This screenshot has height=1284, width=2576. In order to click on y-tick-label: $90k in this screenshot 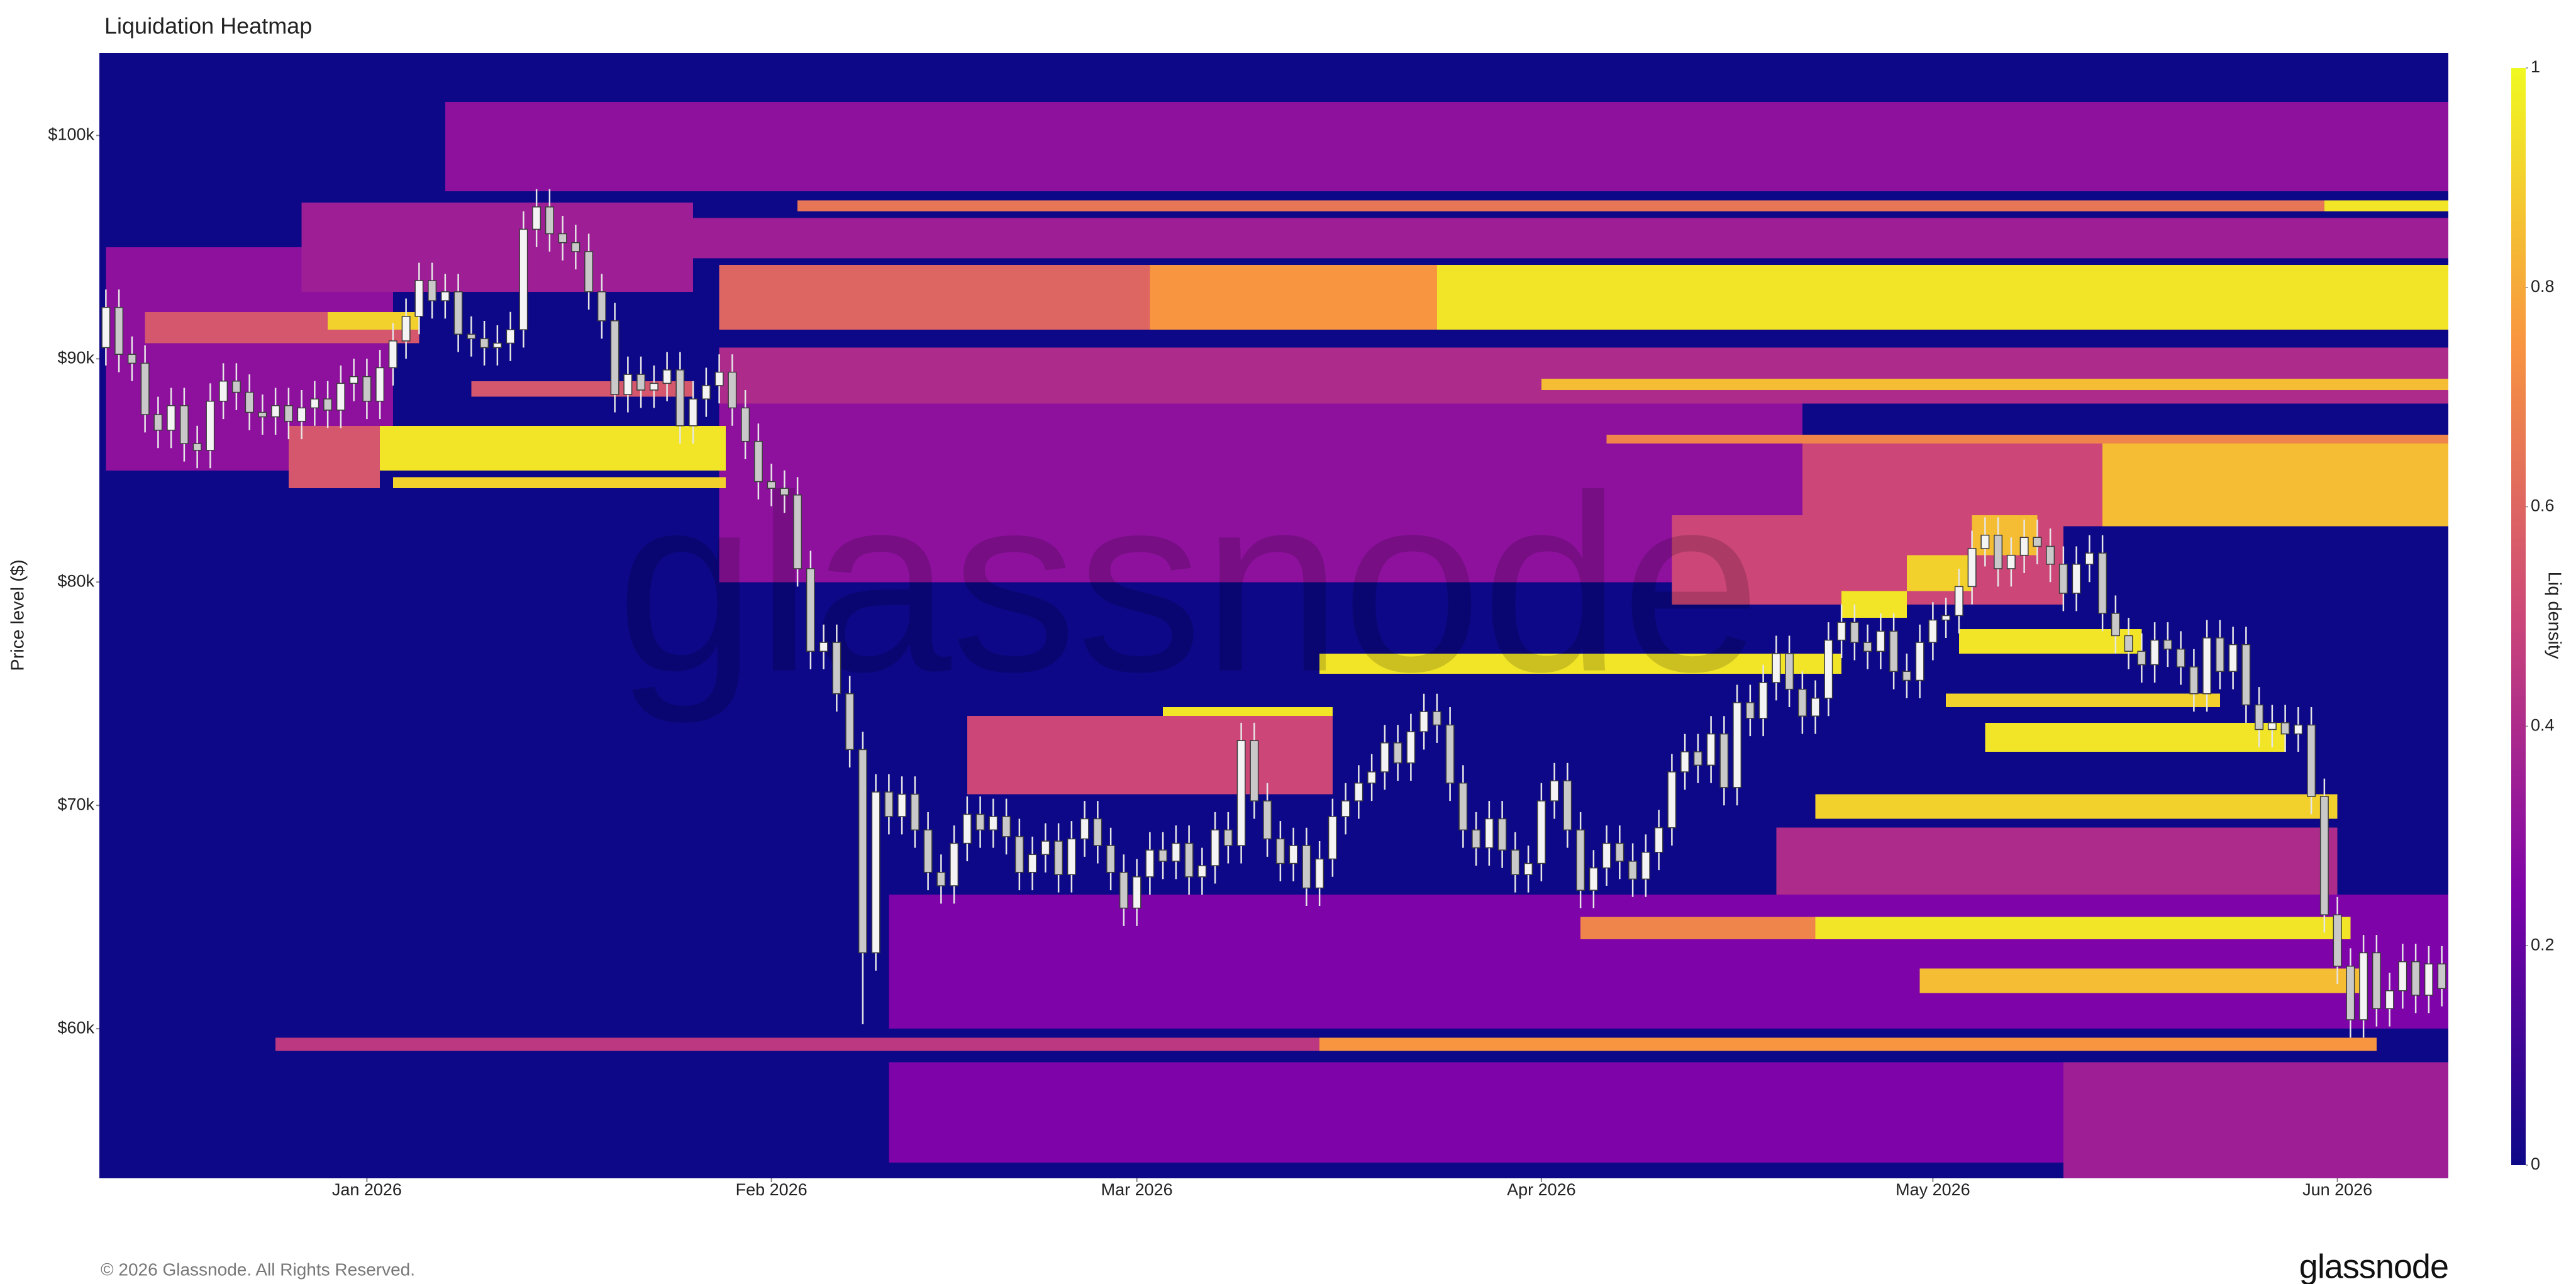, I will do `click(75, 357)`.